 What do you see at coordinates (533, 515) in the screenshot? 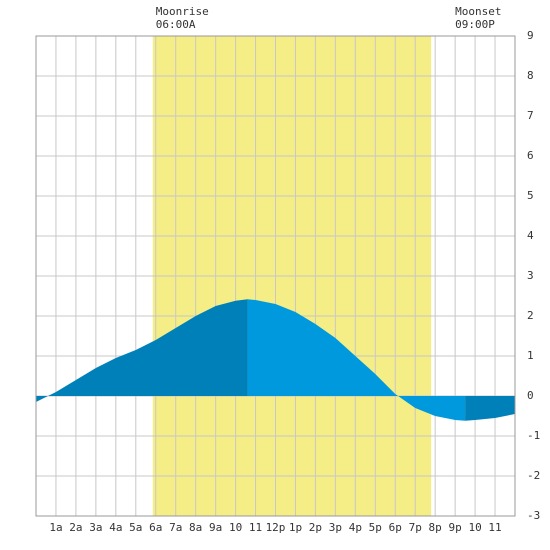
I see `y-tick-label: -3` at bounding box center [533, 515].